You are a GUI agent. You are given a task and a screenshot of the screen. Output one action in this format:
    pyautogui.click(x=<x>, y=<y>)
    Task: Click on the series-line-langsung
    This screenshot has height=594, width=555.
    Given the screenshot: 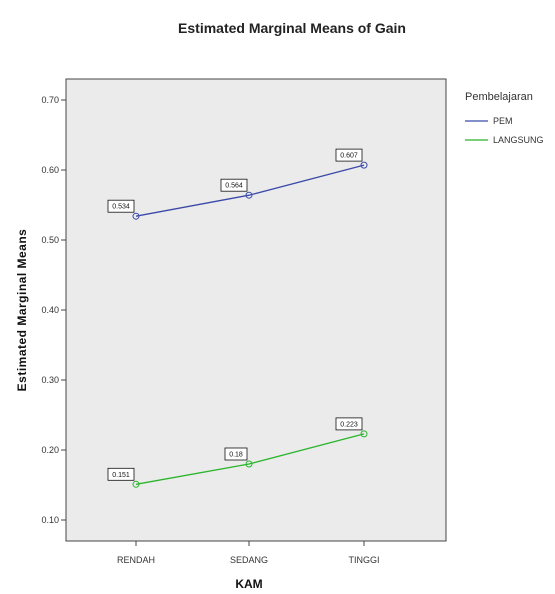 What is the action you would take?
    pyautogui.click(x=250, y=459)
    